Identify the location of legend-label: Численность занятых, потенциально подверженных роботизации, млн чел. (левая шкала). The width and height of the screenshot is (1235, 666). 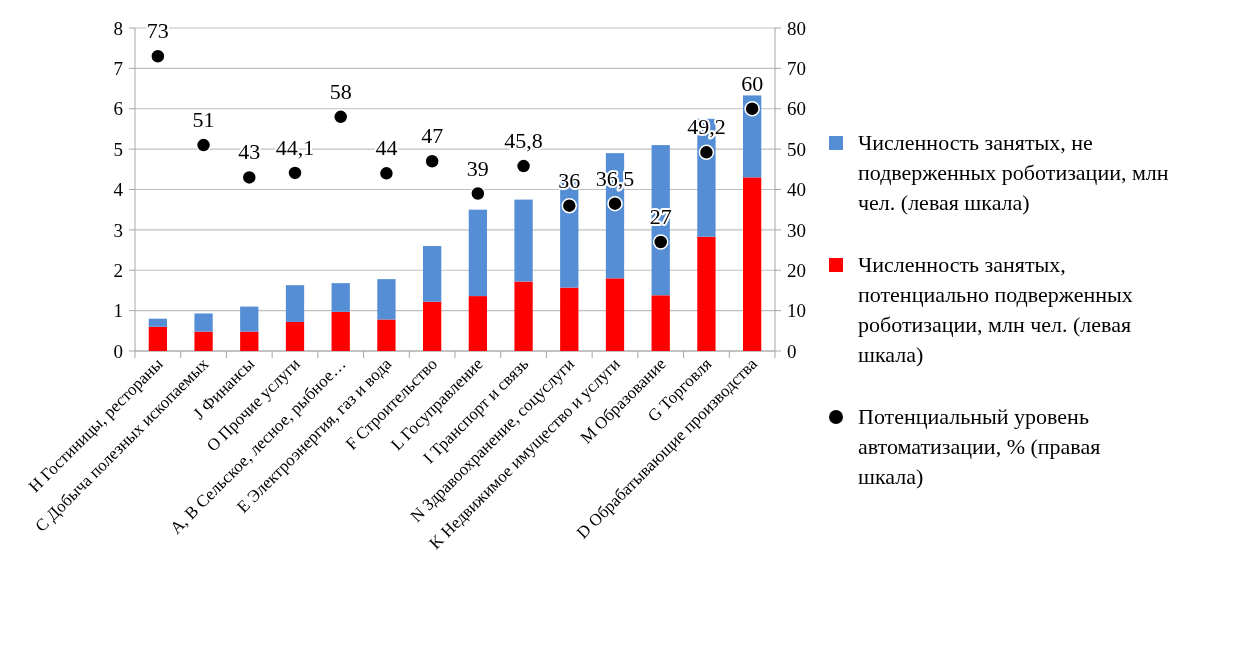
(995, 309).